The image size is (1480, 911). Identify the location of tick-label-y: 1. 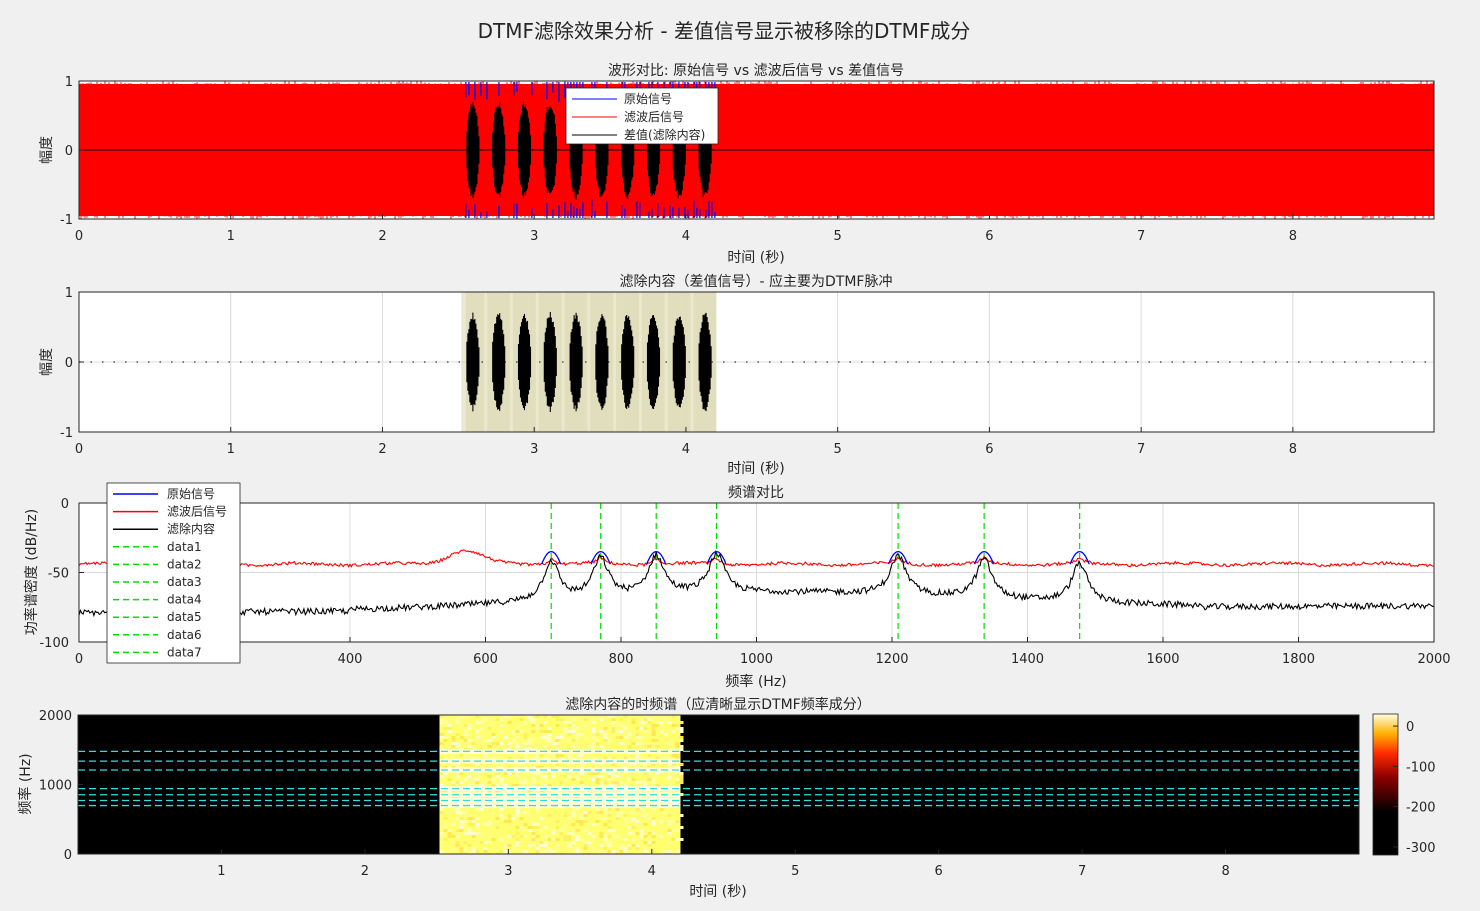
(69, 82).